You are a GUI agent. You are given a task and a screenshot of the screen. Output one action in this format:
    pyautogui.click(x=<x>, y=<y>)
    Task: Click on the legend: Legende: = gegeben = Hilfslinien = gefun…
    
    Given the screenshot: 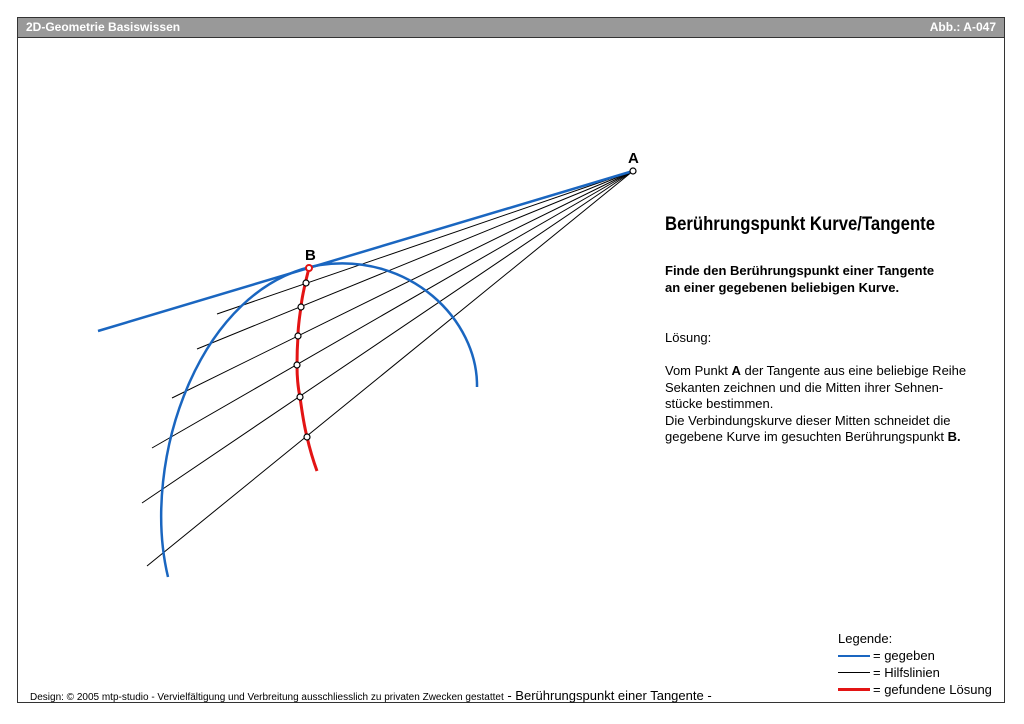 What is the action you would take?
    pyautogui.click(x=915, y=664)
    